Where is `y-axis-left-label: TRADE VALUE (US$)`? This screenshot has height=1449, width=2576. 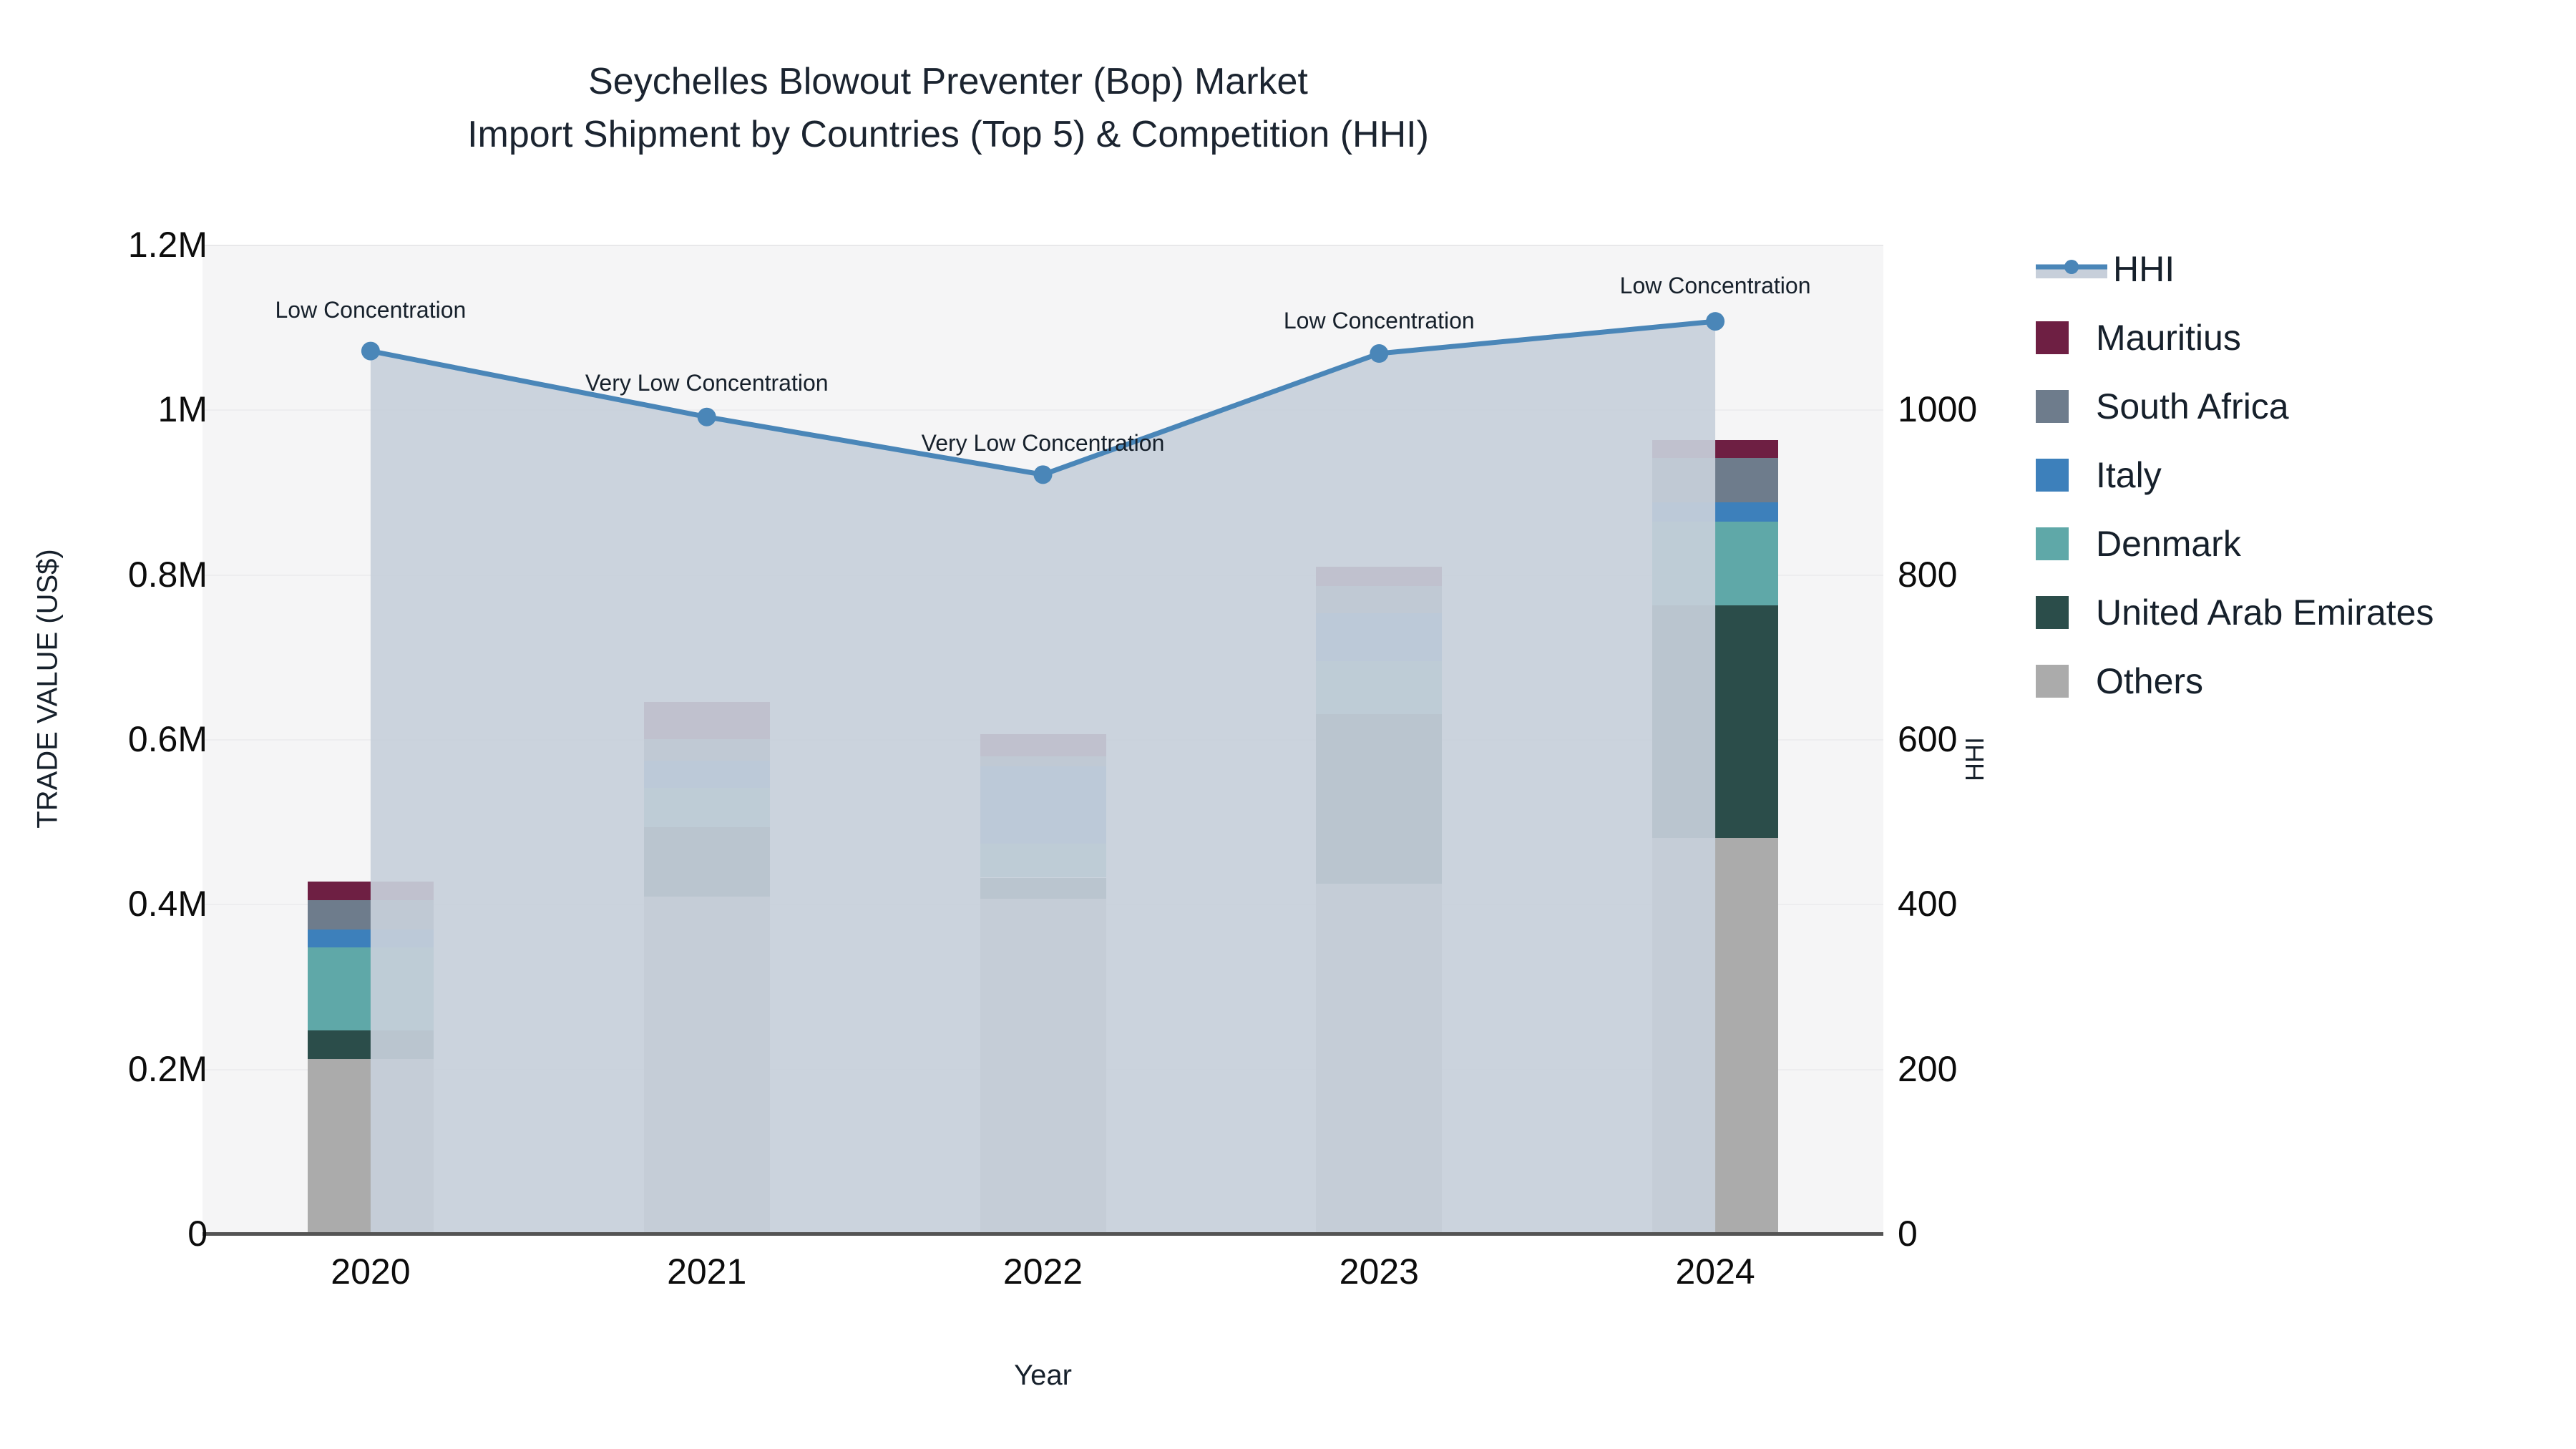 y-axis-left-label: TRADE VALUE (US$) is located at coordinates (48, 689).